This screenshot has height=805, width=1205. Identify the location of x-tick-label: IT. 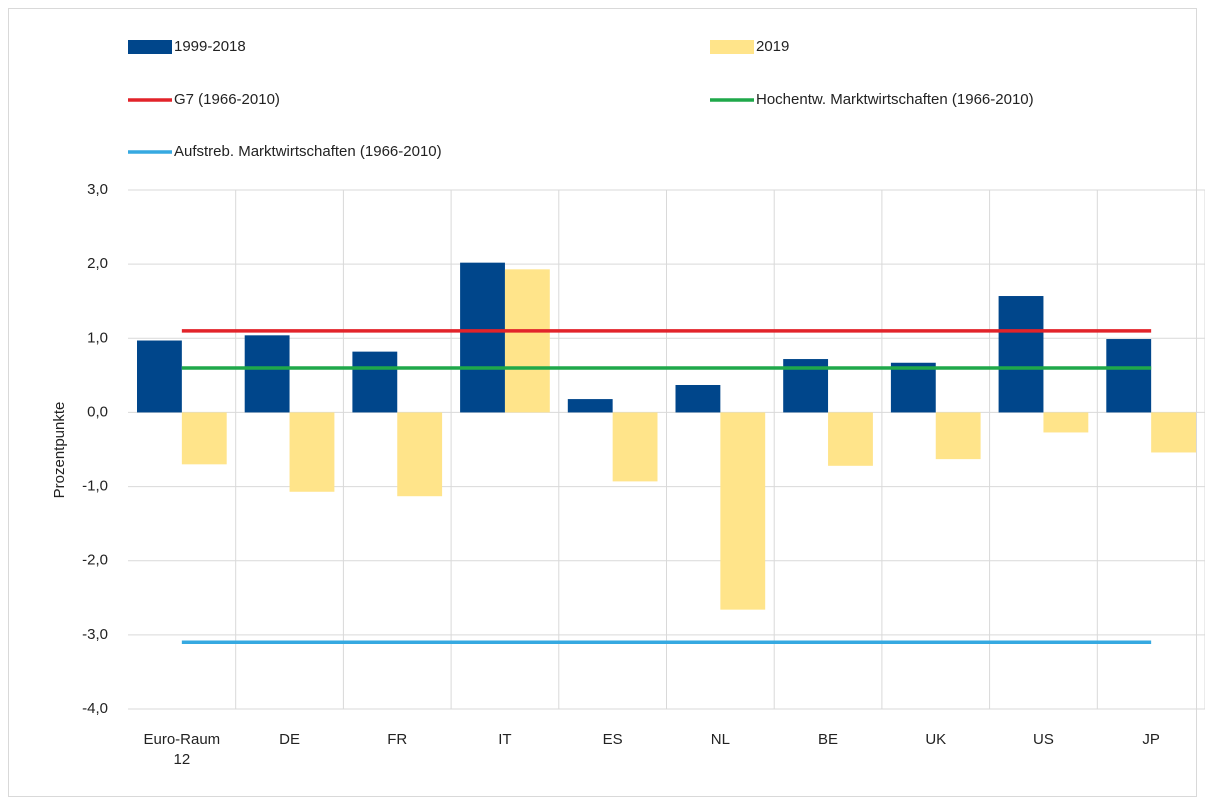
(505, 739).